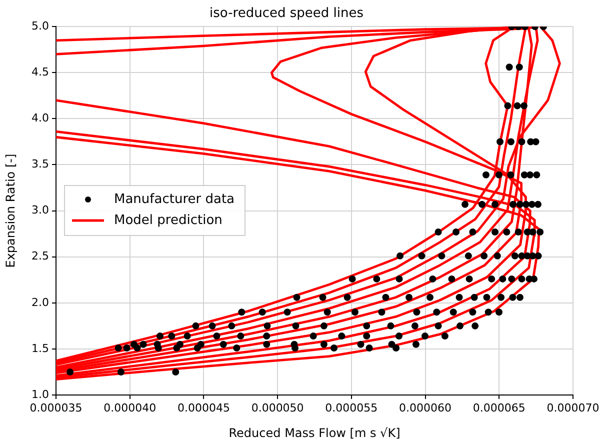 This screenshot has height=445, width=606. Describe the element at coordinates (425, 407) in the screenshot. I see `x-tick-label: 0.000060` at that location.